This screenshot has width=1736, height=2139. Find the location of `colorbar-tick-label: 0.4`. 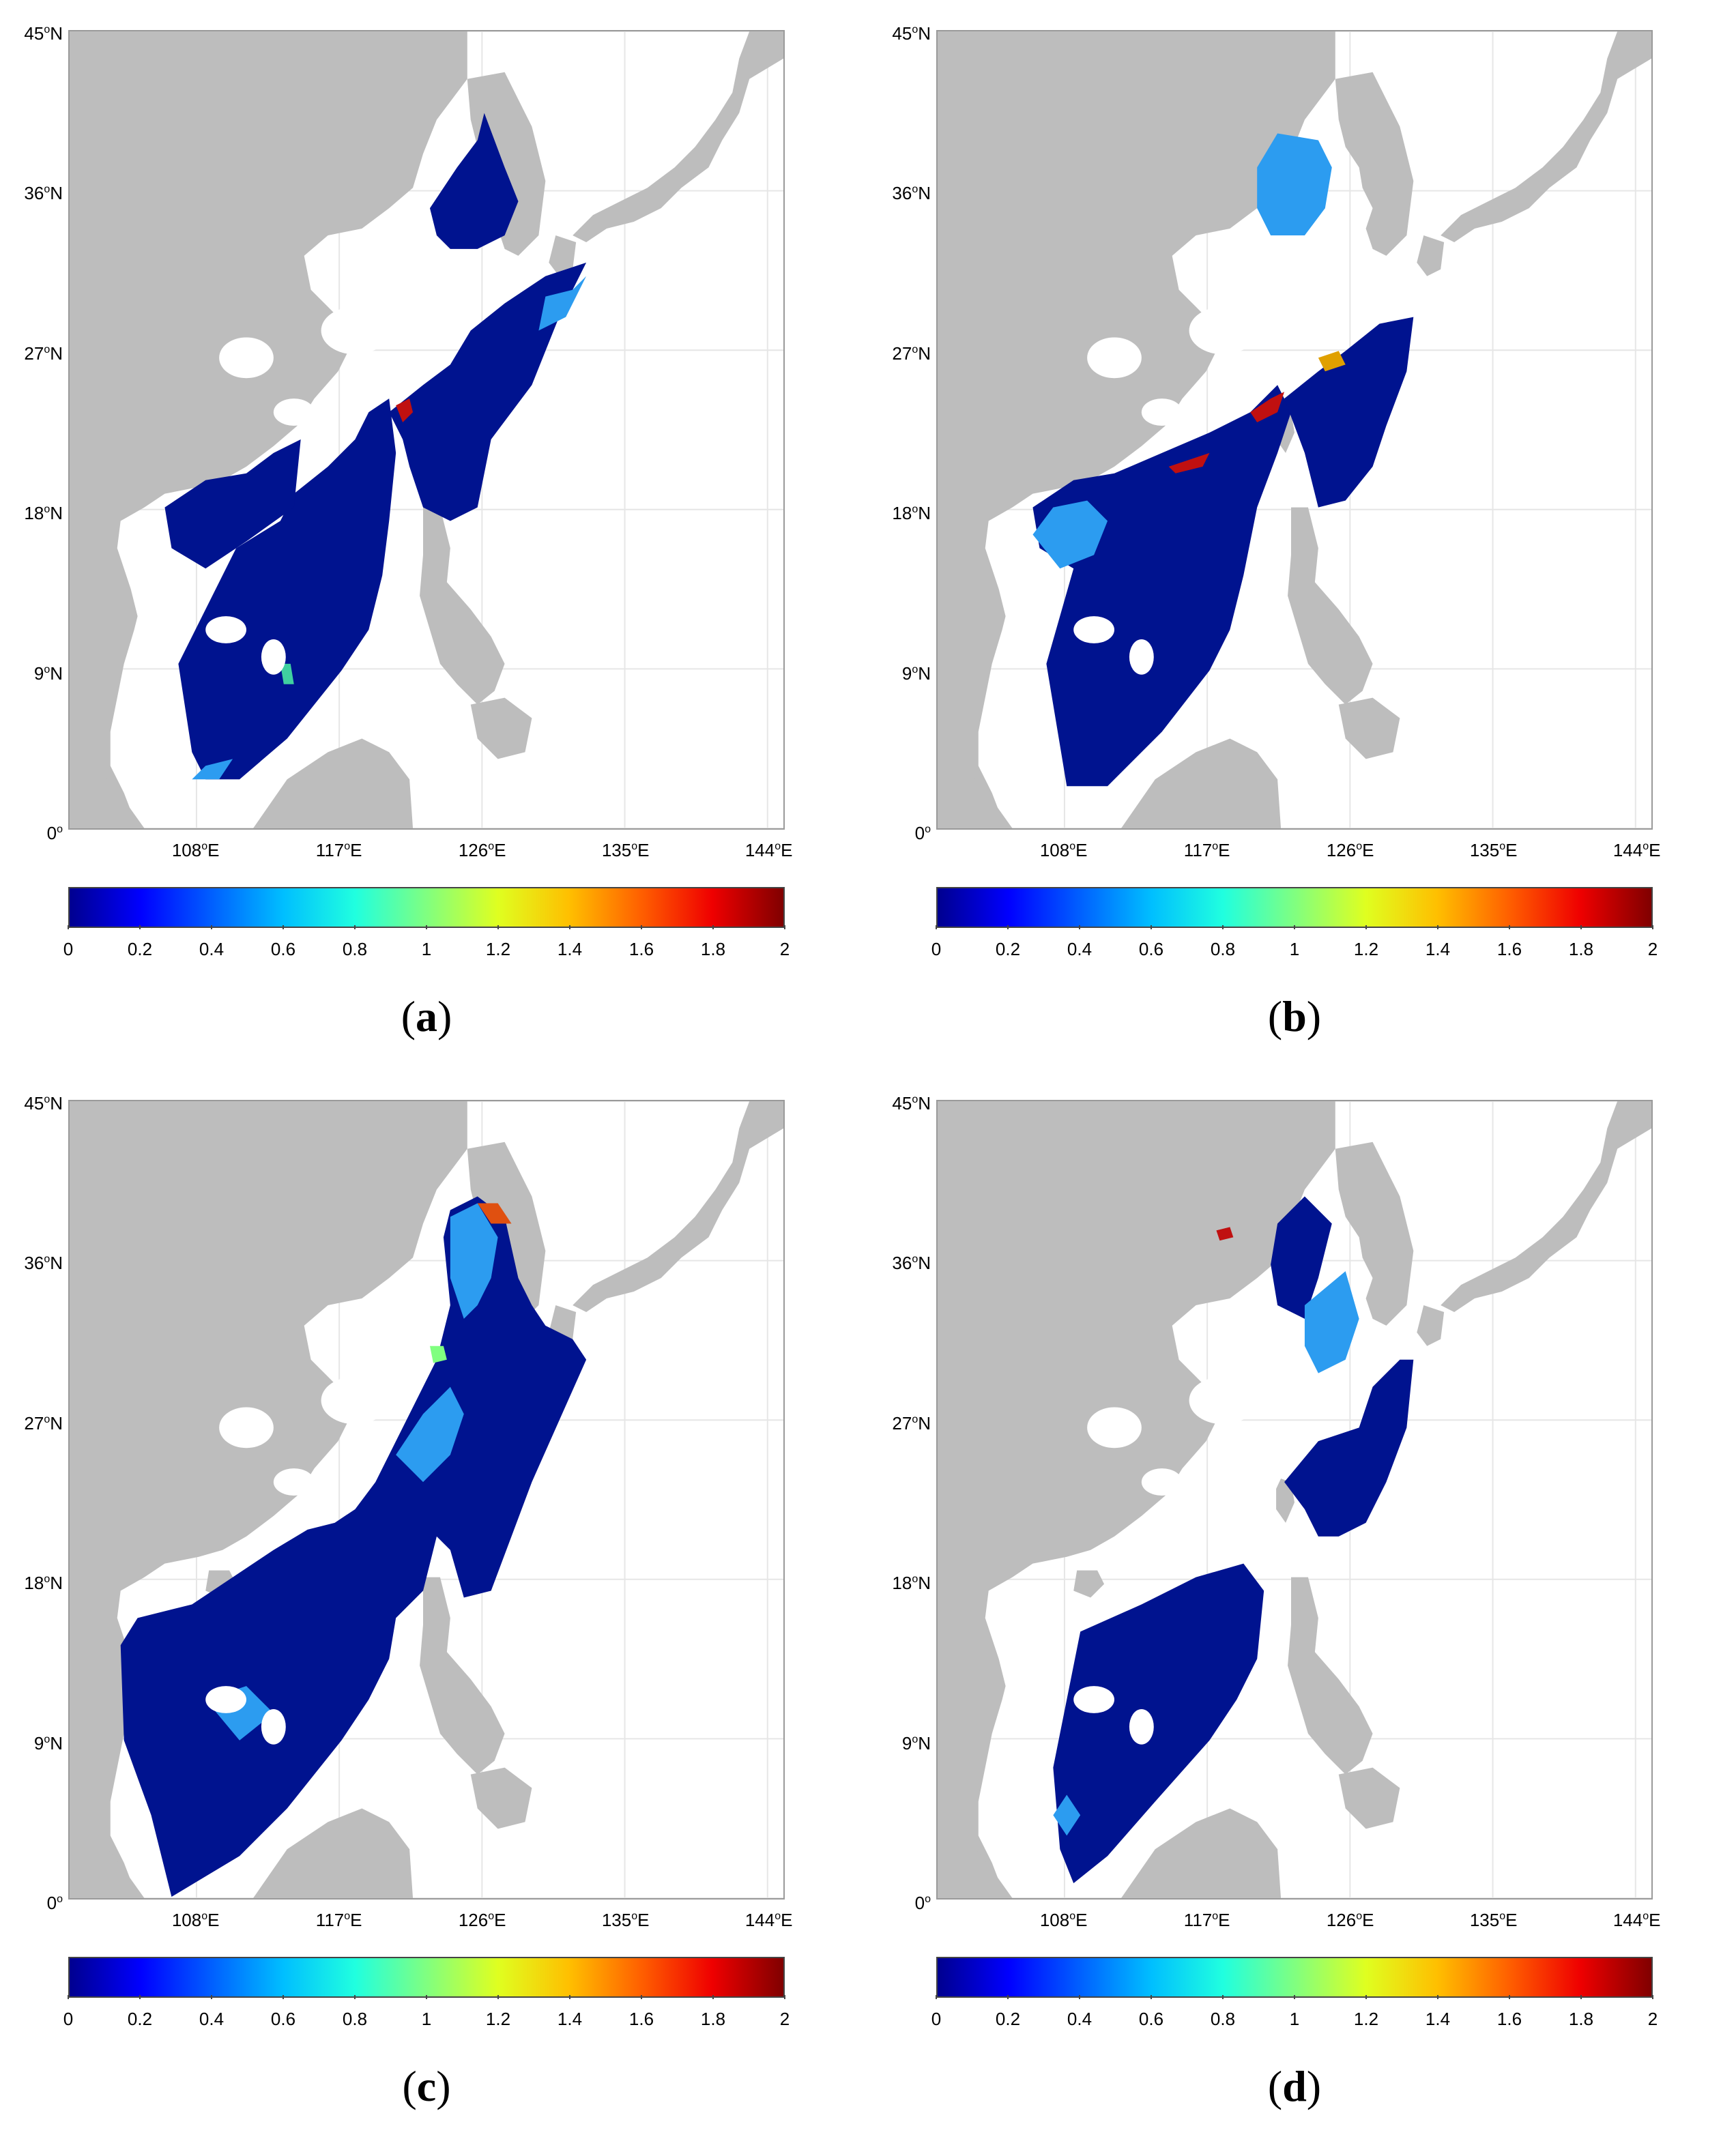

colorbar-tick-label: 0.4 is located at coordinates (1080, 949).